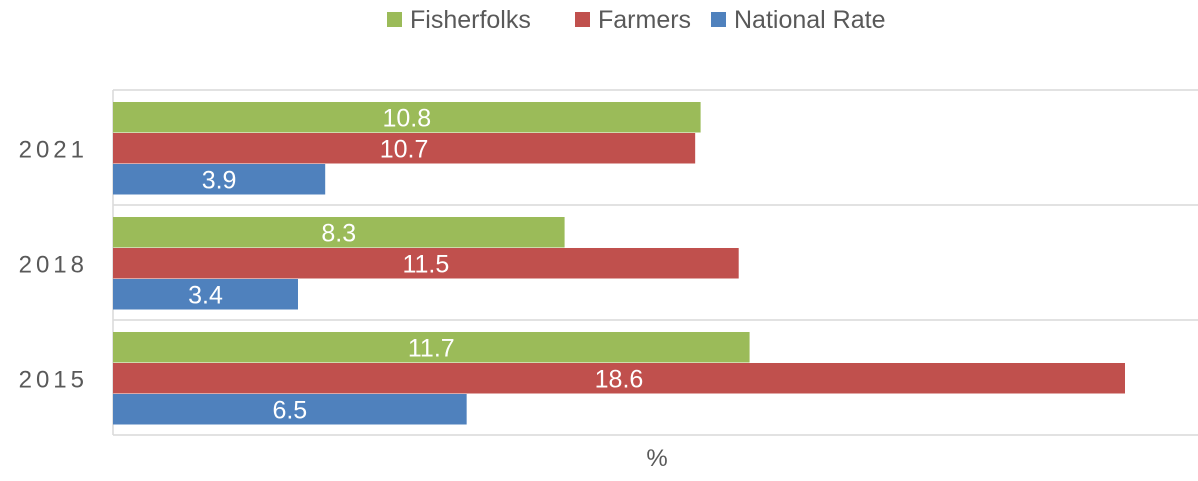  I want to click on legend-label-national-rate: National Rate, so click(809, 20).